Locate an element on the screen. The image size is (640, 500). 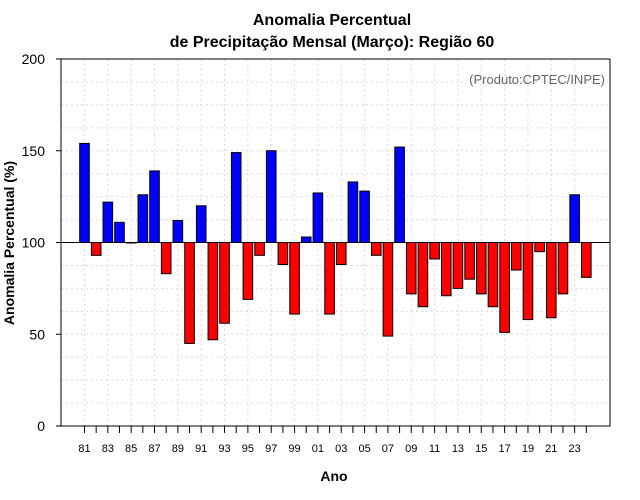
x-tick-label: 81 is located at coordinates (84, 449).